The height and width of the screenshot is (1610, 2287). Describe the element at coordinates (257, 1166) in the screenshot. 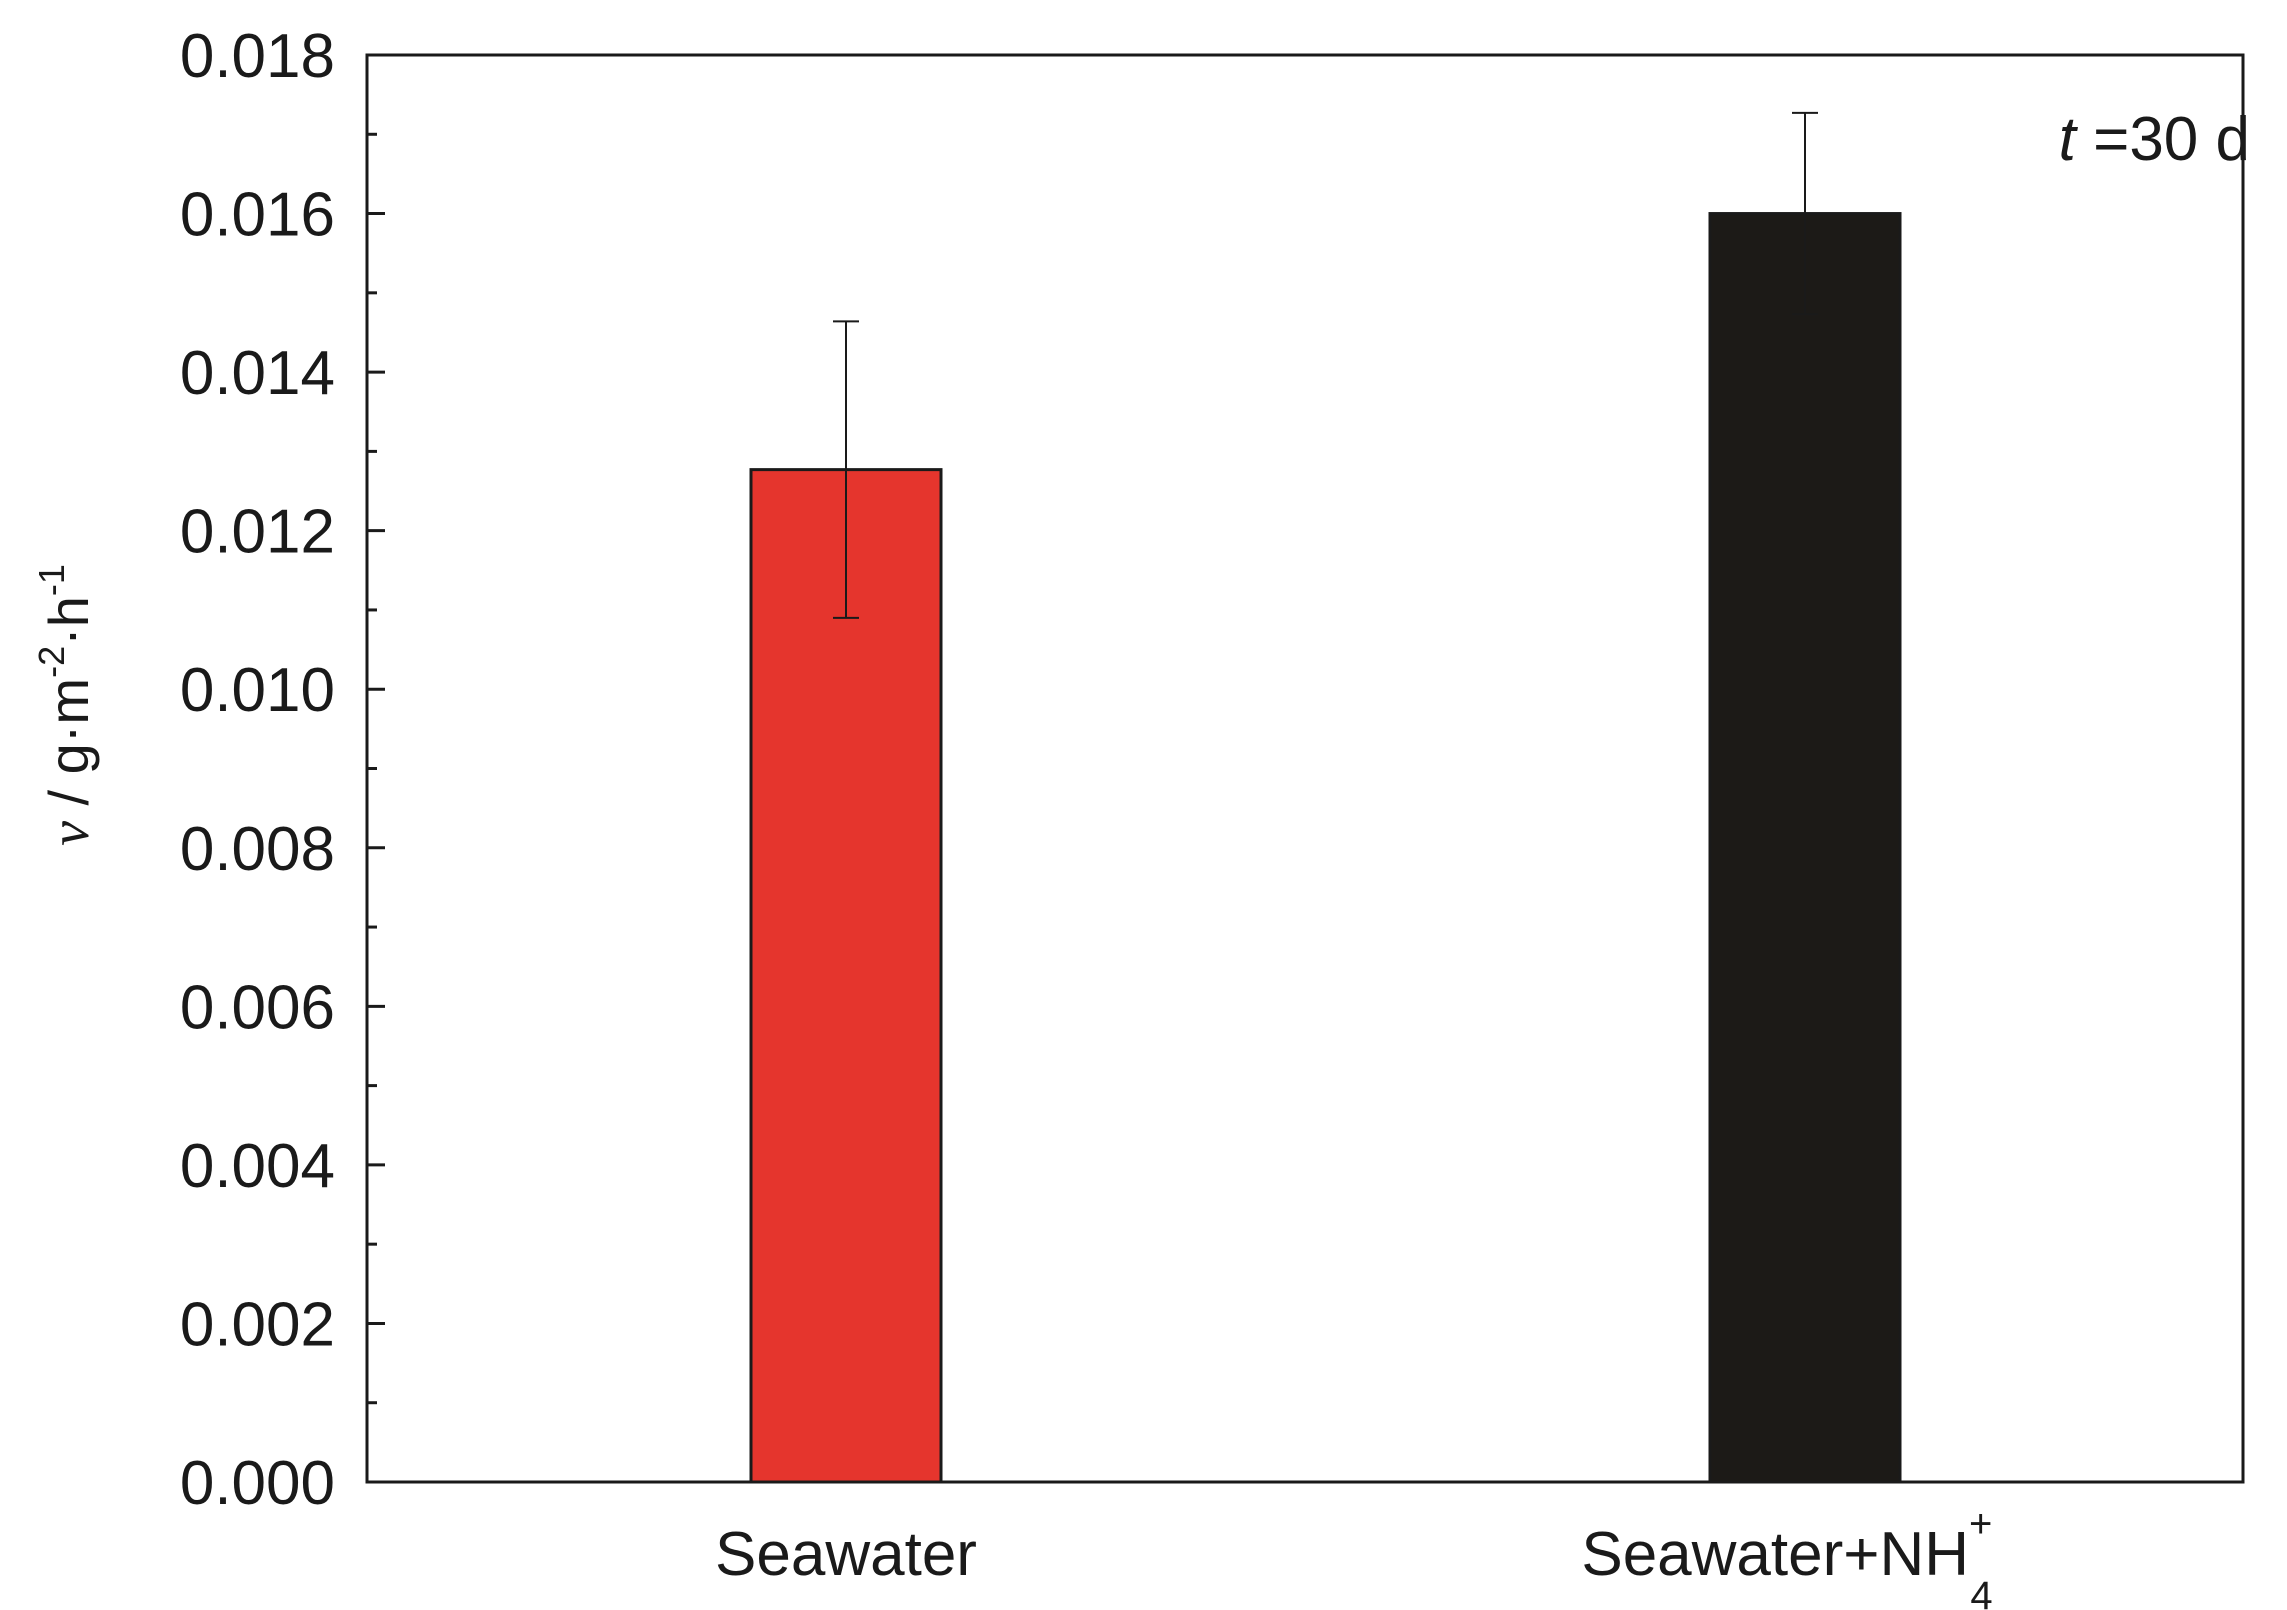

I see `y-tick-label: 0.004` at that location.